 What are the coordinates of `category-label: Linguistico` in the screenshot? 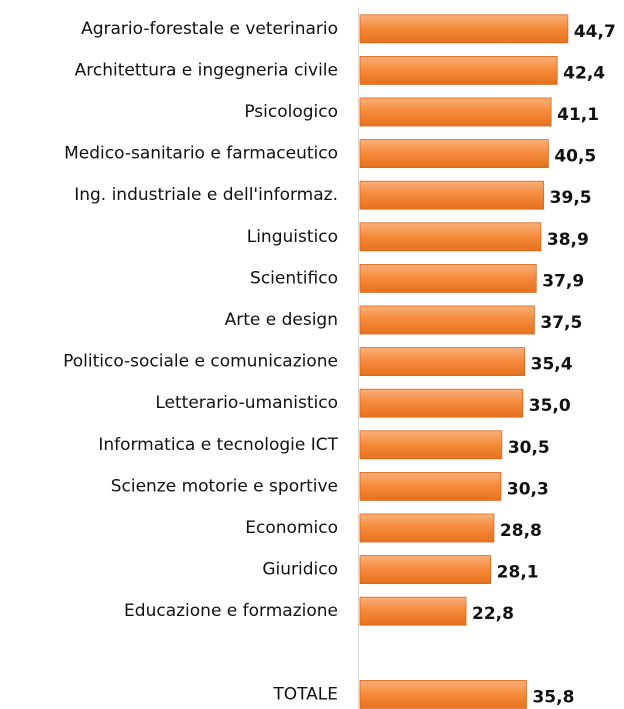 It's located at (292, 237).